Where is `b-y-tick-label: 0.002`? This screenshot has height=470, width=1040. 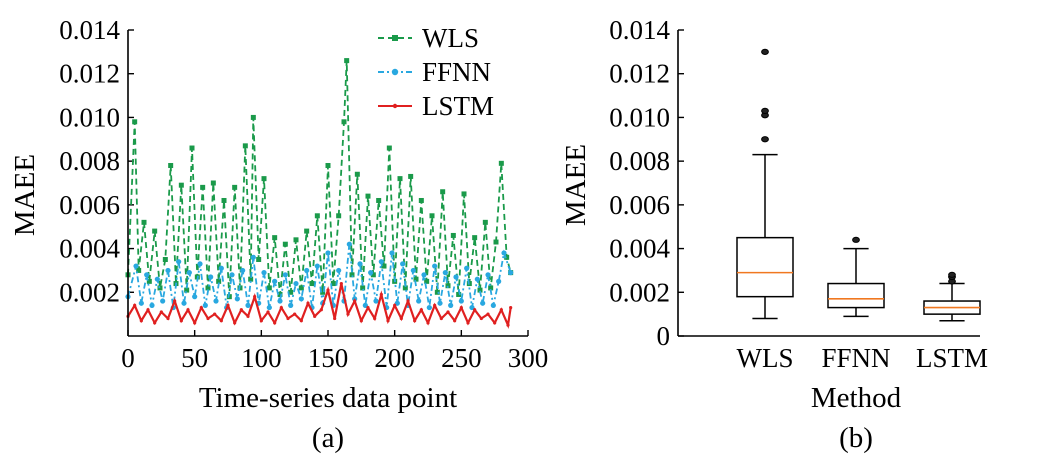 b-y-tick-label: 0.002 is located at coordinates (639, 292).